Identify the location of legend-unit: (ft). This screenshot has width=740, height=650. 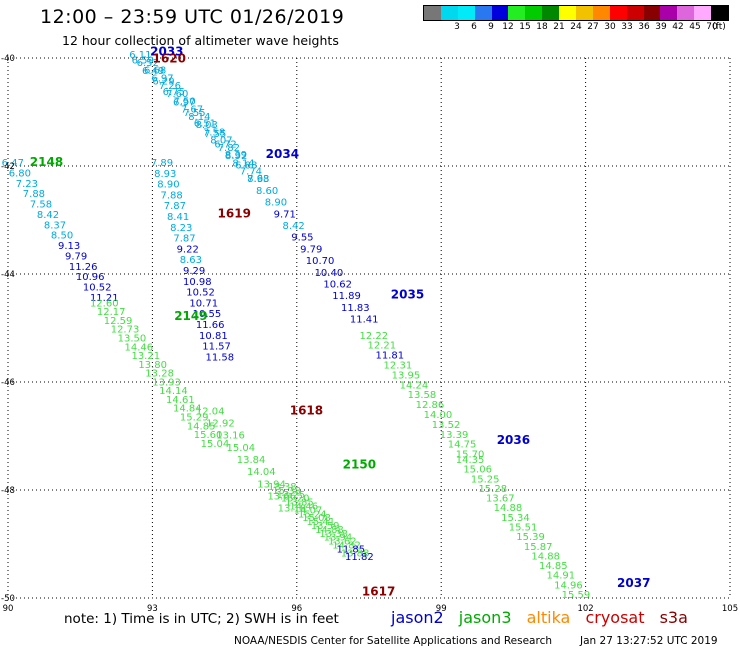
(719, 27).